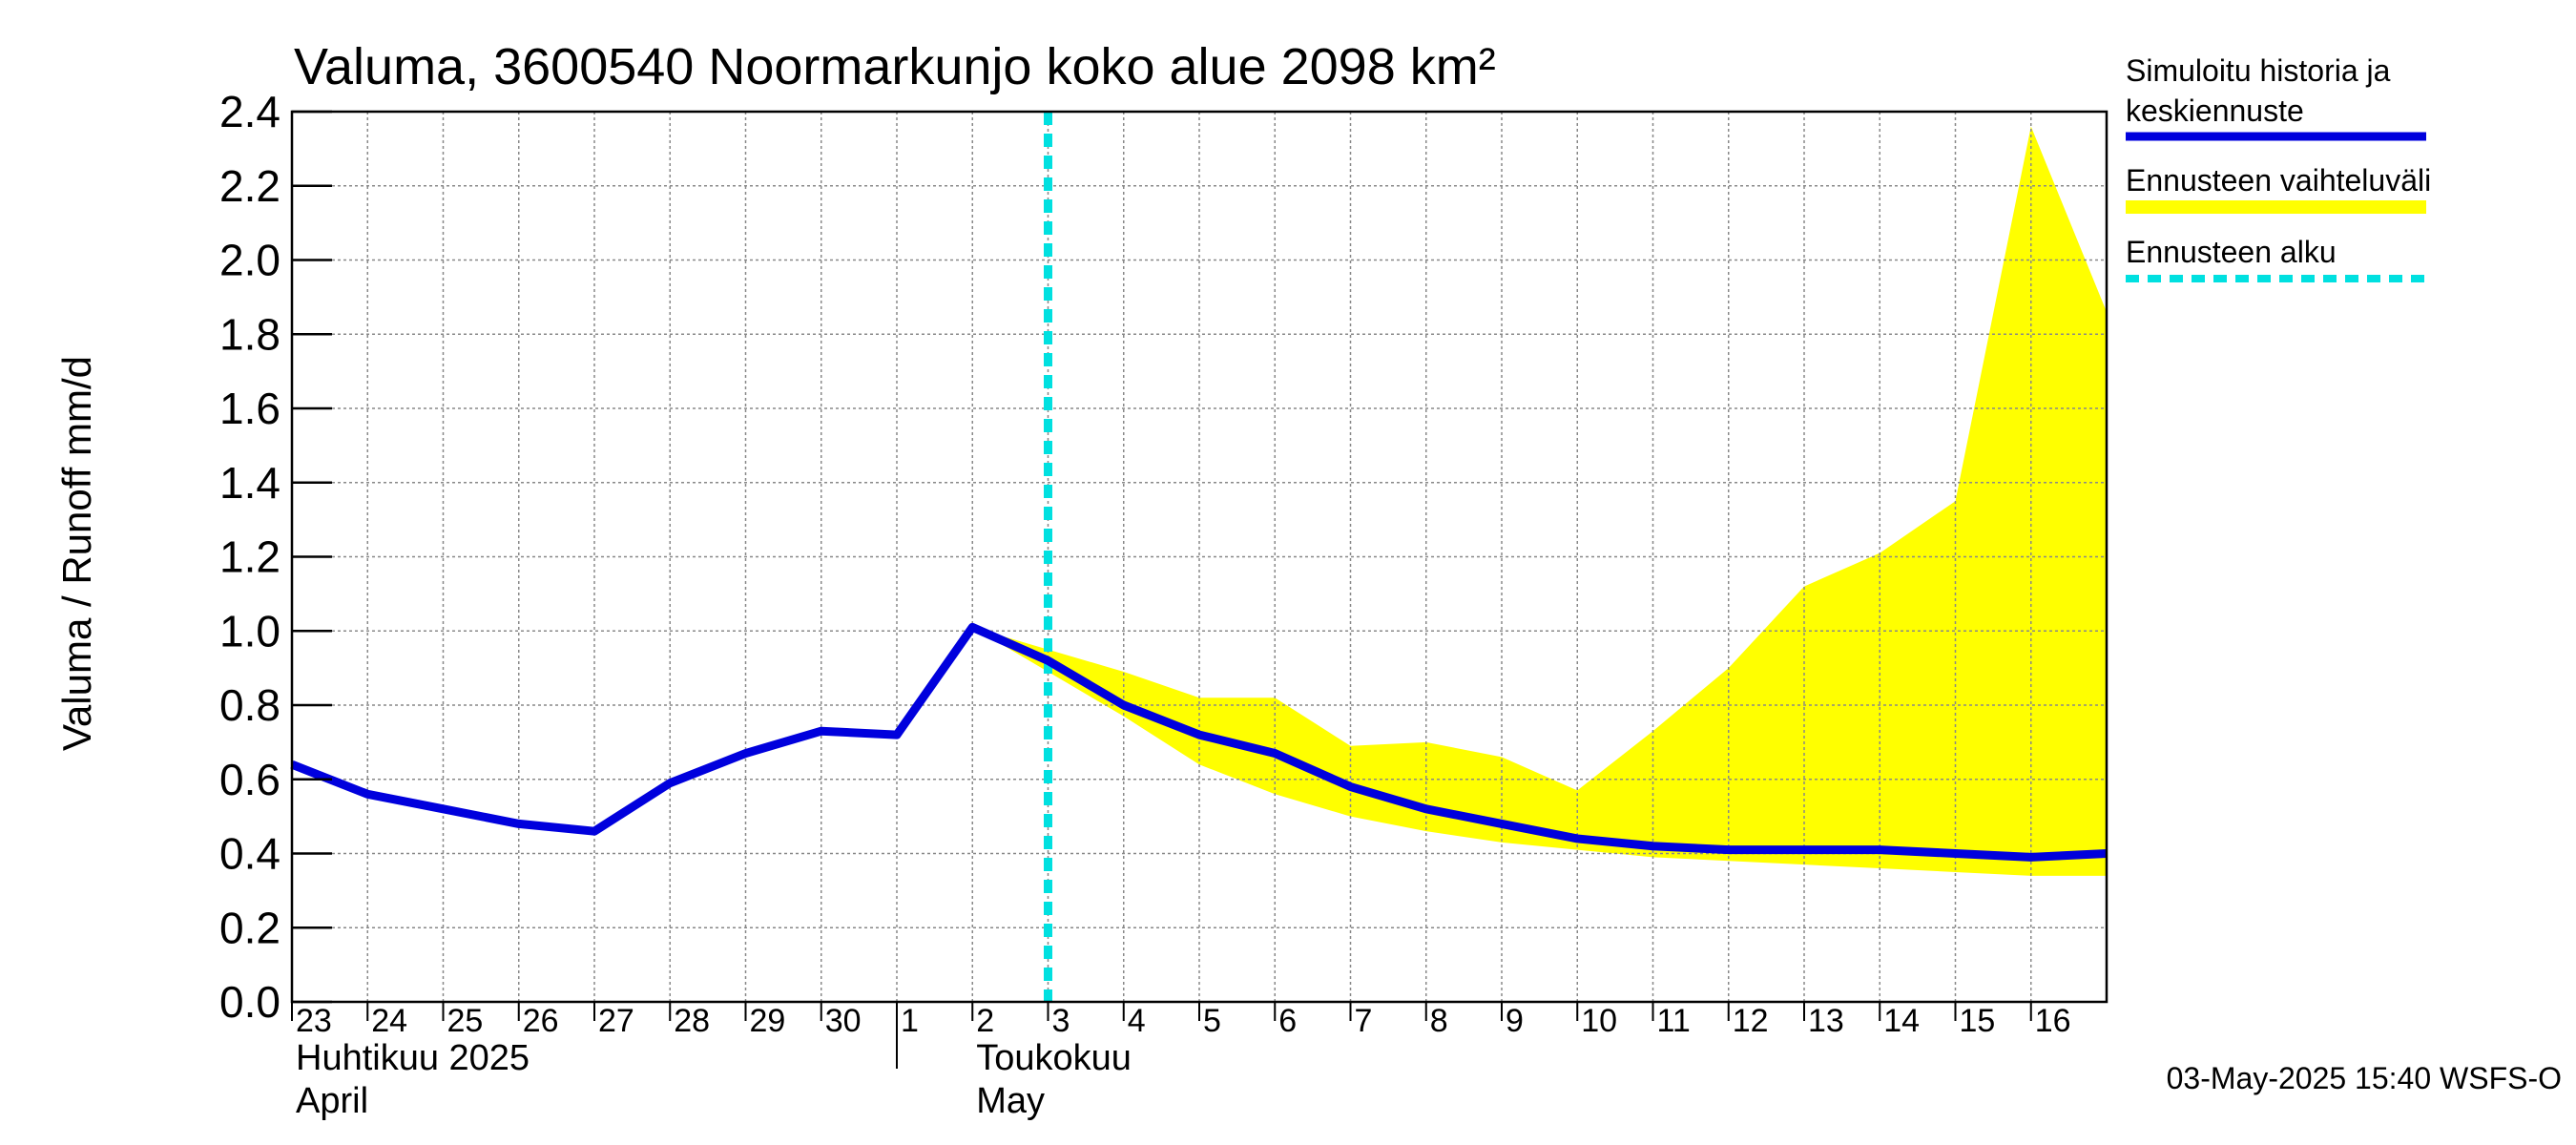 This screenshot has width=2576, height=1145. I want to click on x-tick-label: 15, so click(1978, 1021).